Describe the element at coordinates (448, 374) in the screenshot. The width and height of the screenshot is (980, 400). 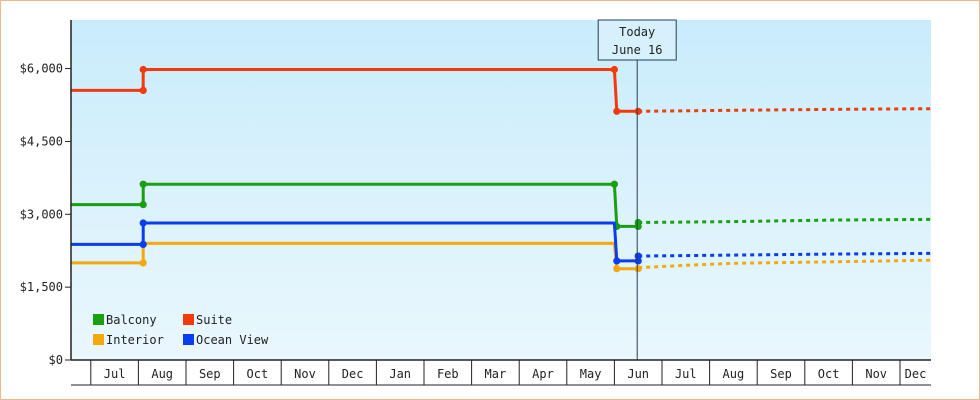
I see `x-tick-label: Feb` at that location.